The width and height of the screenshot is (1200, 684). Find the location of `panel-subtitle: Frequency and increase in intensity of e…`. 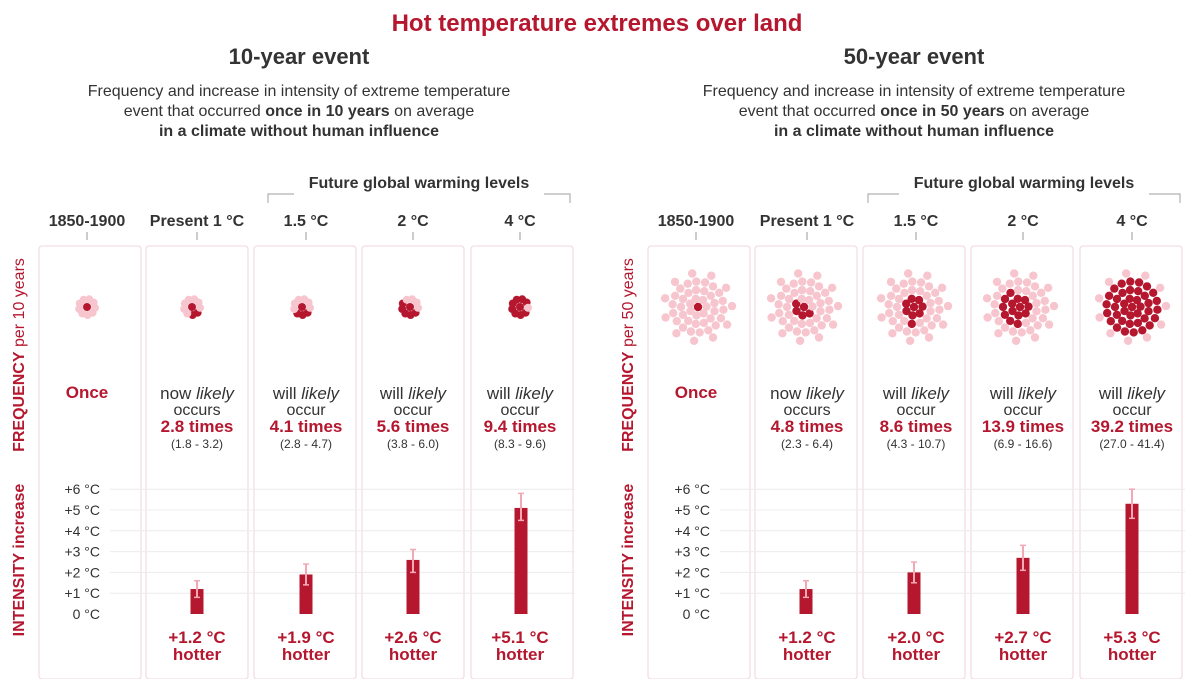

panel-subtitle: Frequency and increase in intensity of e… is located at coordinates (914, 91).